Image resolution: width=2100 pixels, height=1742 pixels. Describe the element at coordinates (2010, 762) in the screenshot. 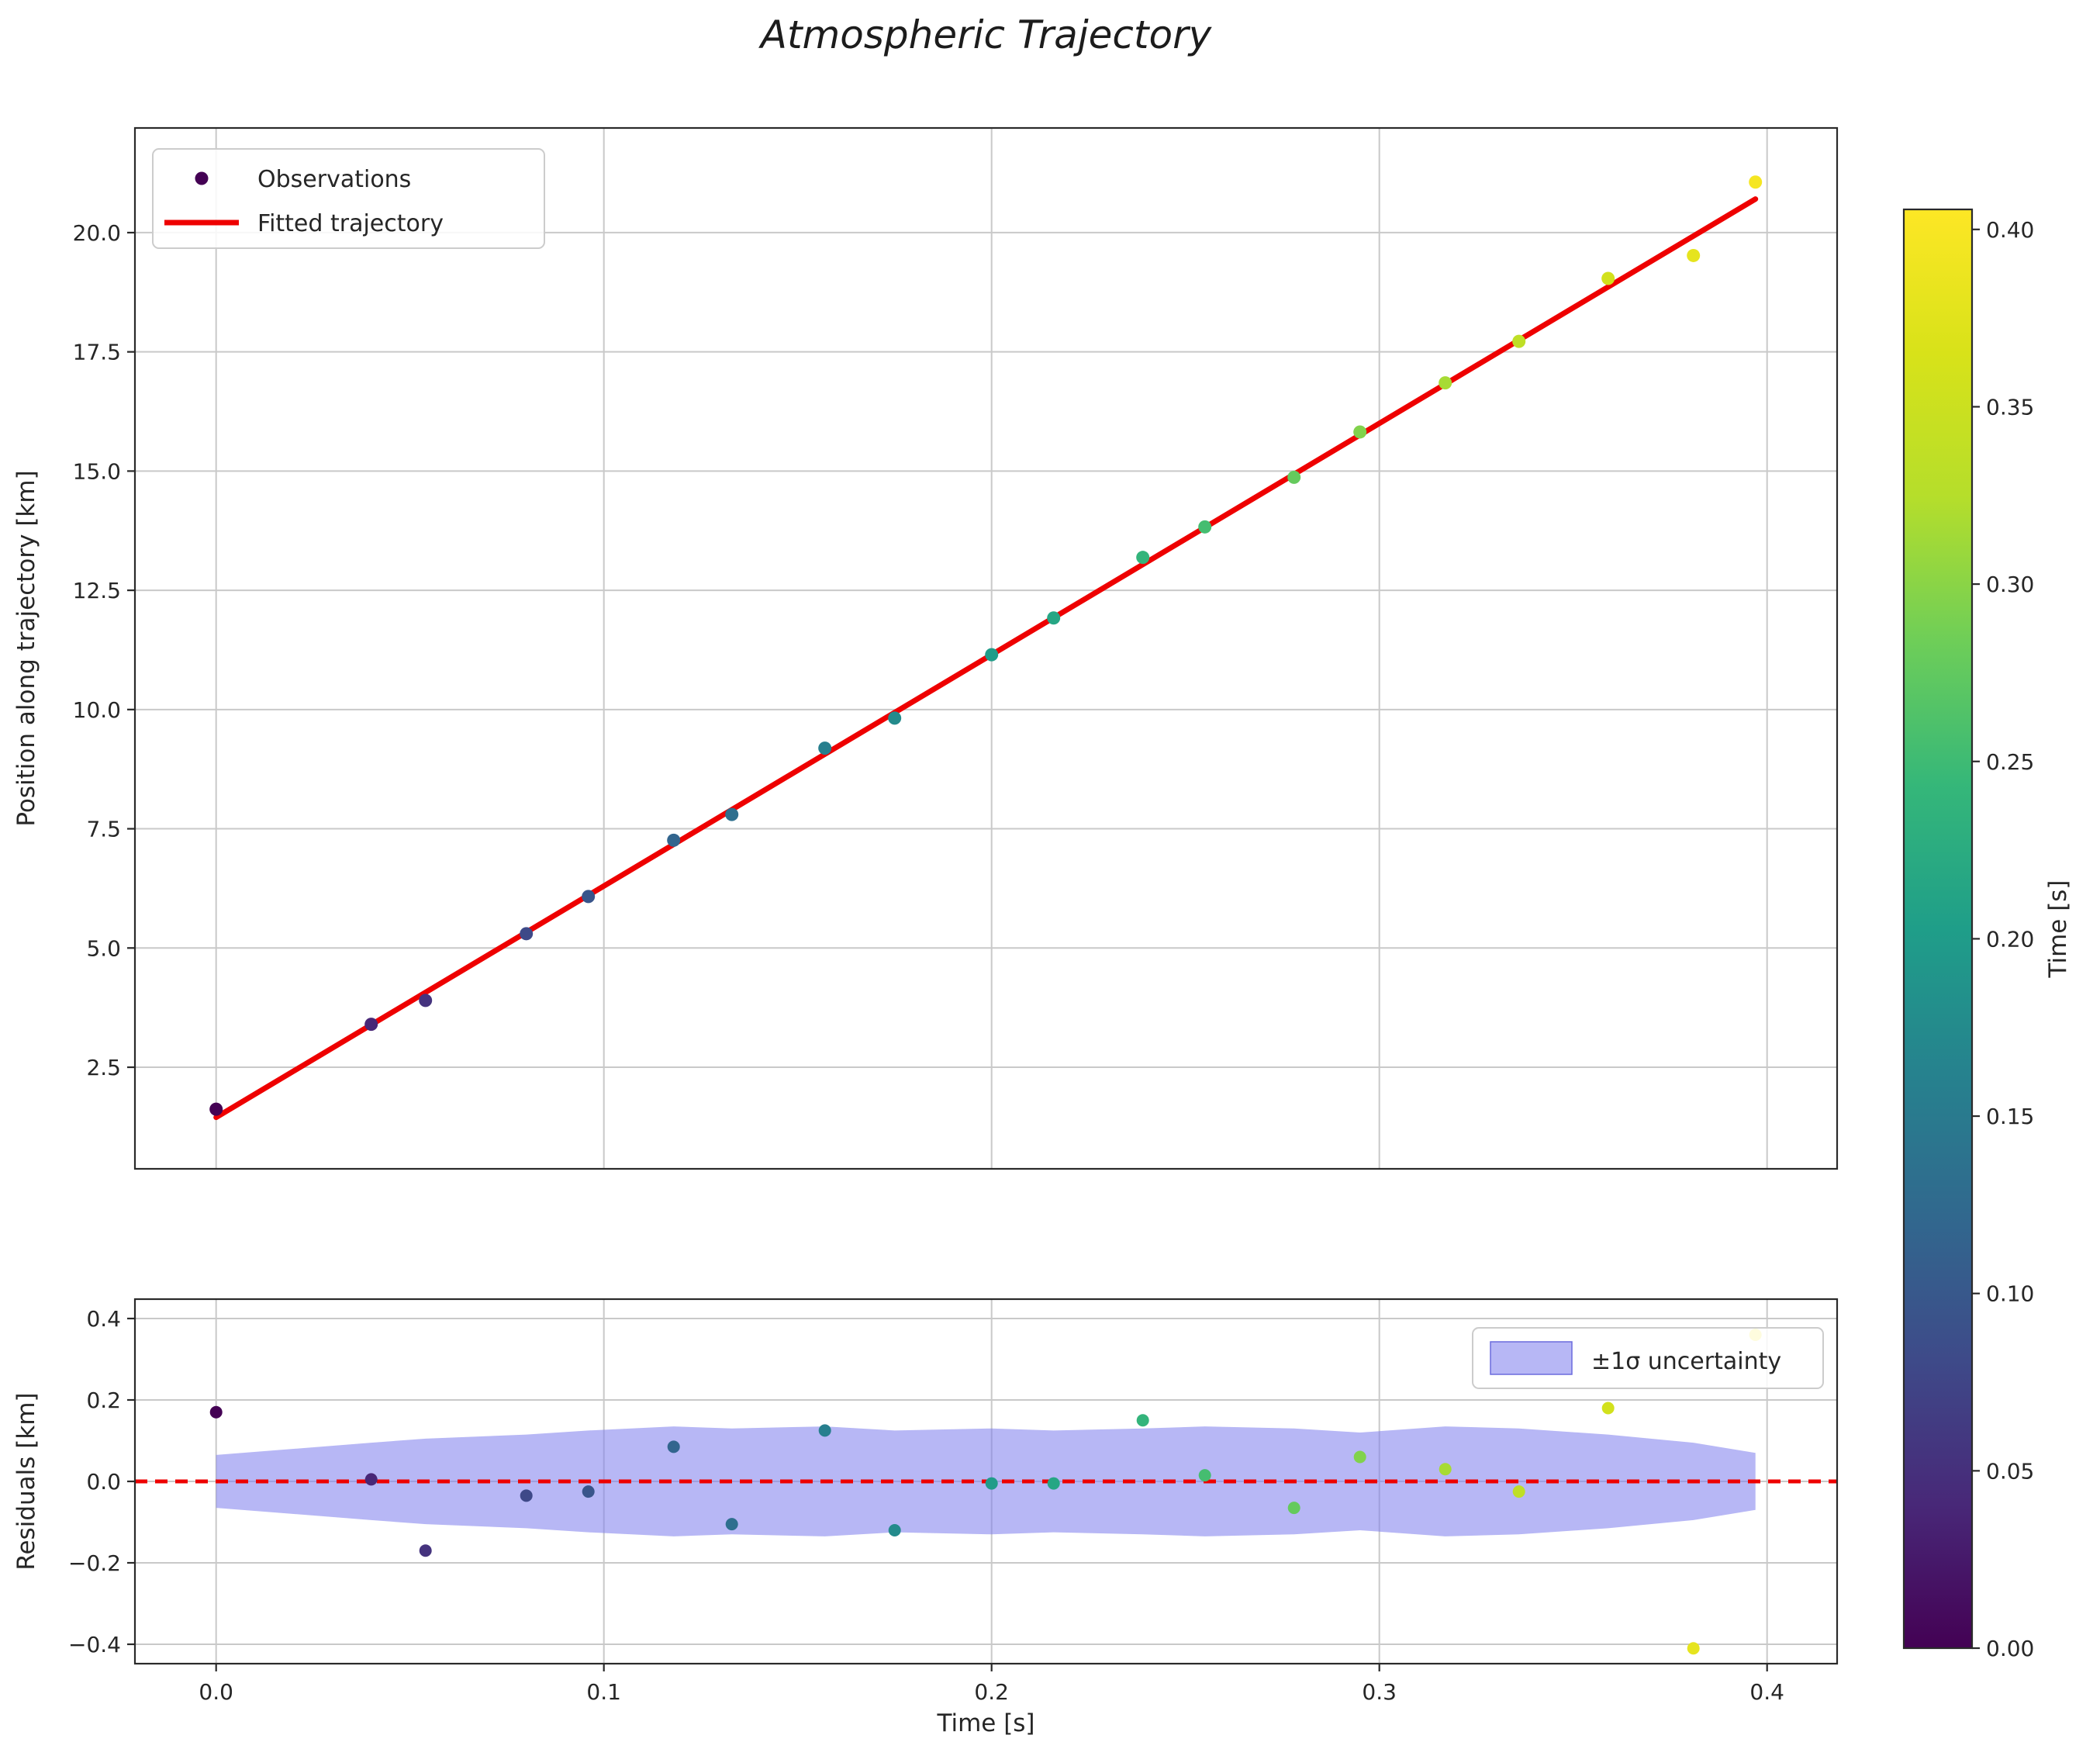

I see `colorbar-tick-label: 0.25` at that location.